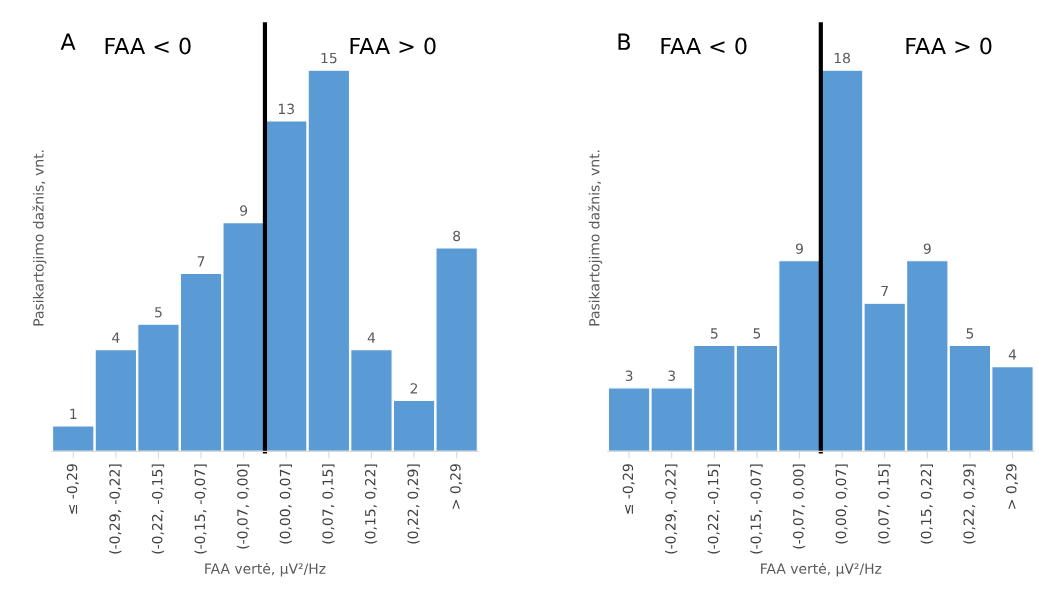 The height and width of the screenshot is (610, 1039). Describe the element at coordinates (457, 236) in the screenshot. I see `data-label: 8` at that location.